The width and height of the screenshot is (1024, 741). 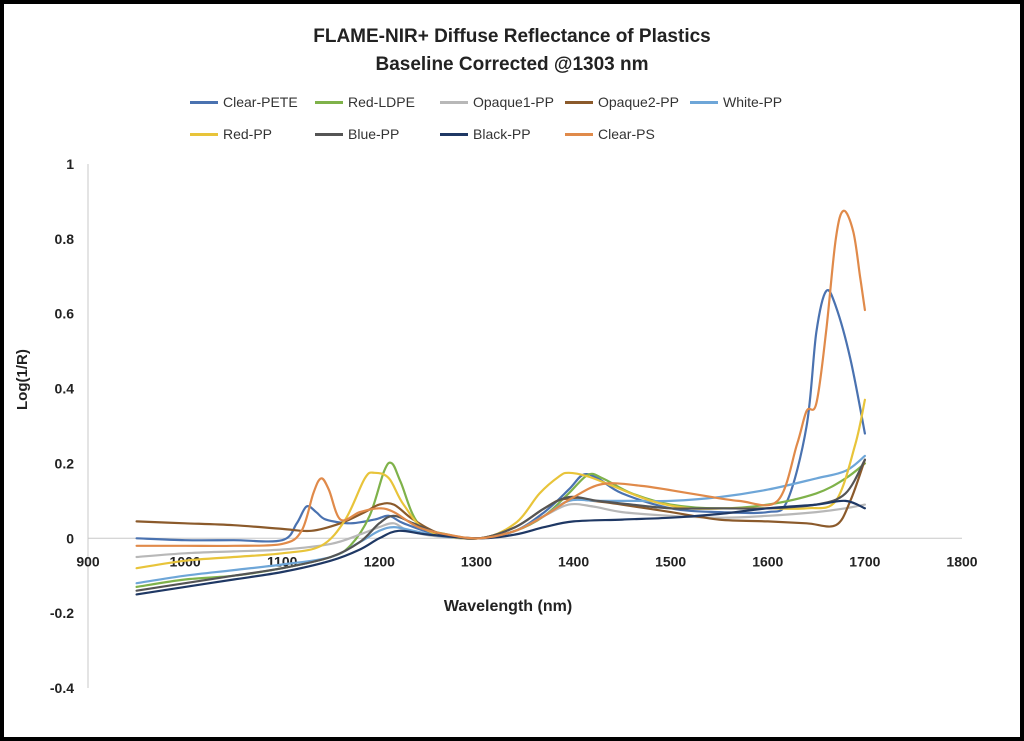 I want to click on legend-label: Opaque2-PP, so click(x=638, y=102).